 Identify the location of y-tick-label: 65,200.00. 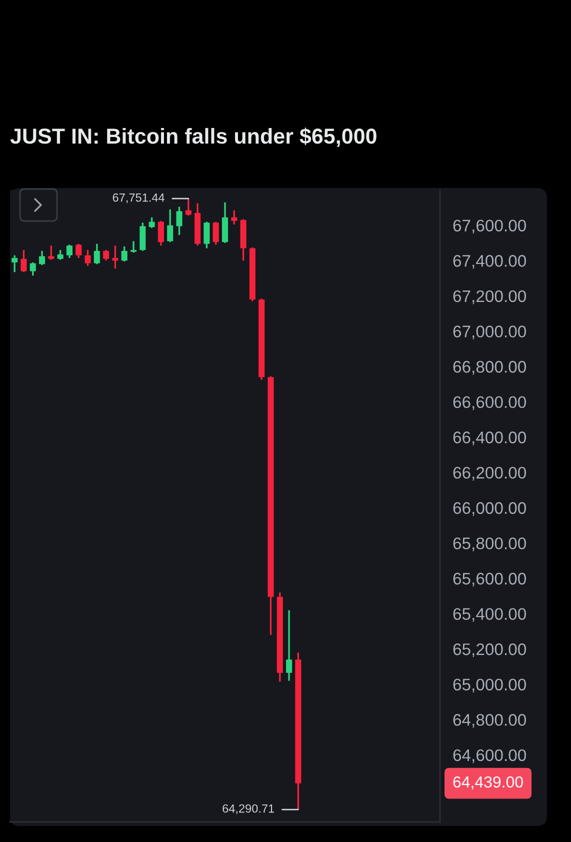
(489, 650).